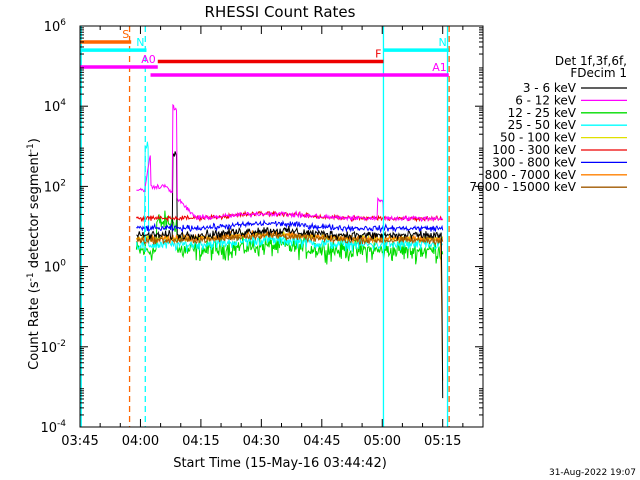 Image resolution: width=640 pixels, height=480 pixels. Describe the element at coordinates (34, 325) in the screenshot. I see `y-axis-label-start: Count Rate (s` at that location.